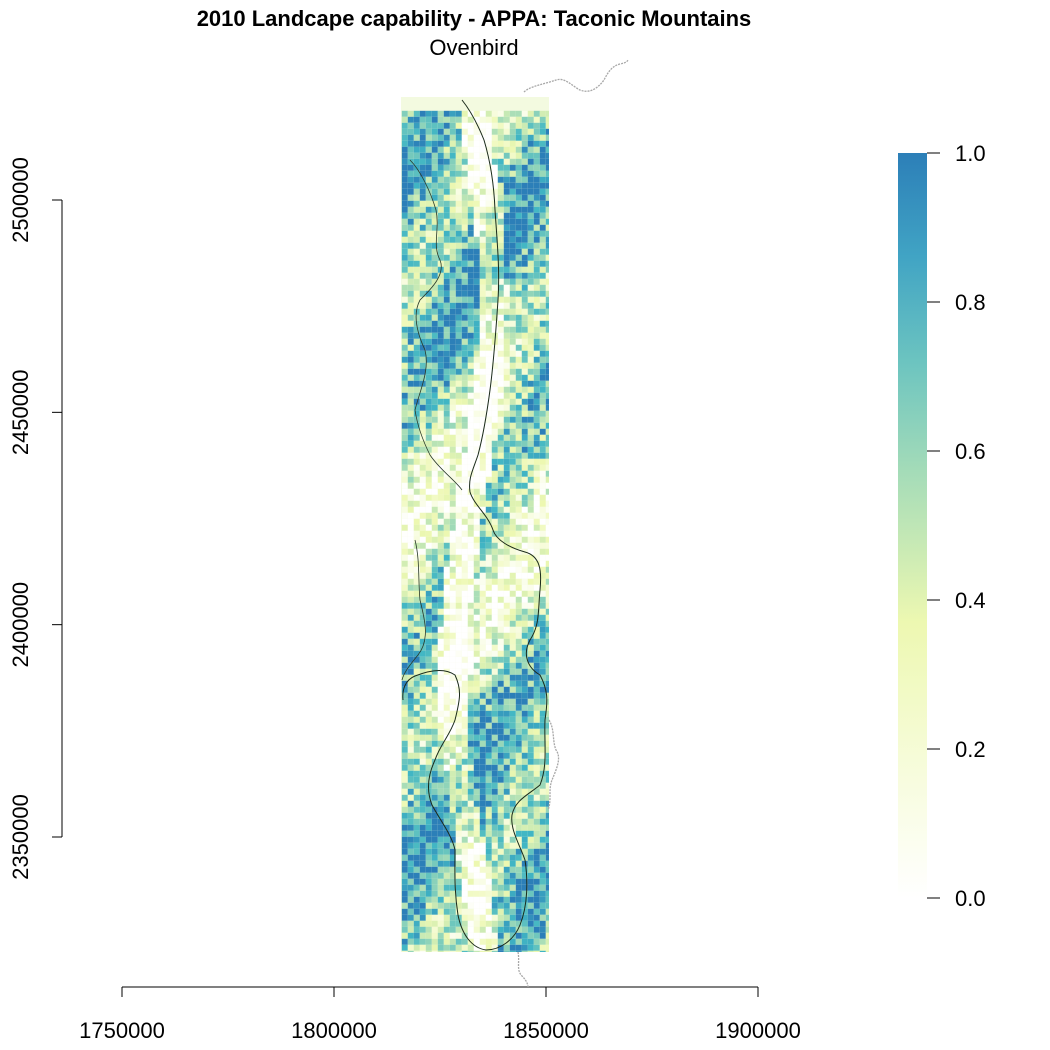  Describe the element at coordinates (553, 765) in the screenshot. I see `state-boundary-east` at that location.